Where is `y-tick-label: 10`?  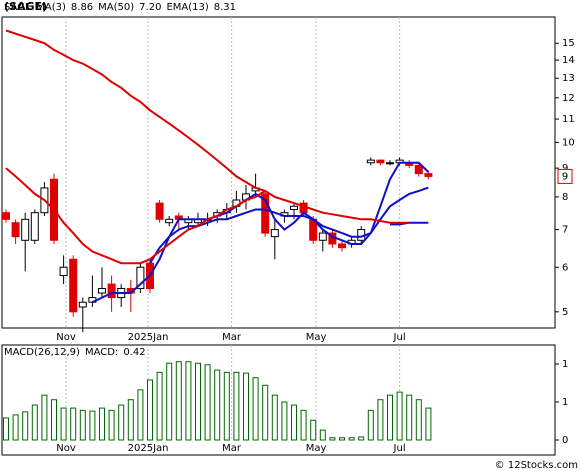
y-tick-label: 10 is located at coordinates (568, 142).